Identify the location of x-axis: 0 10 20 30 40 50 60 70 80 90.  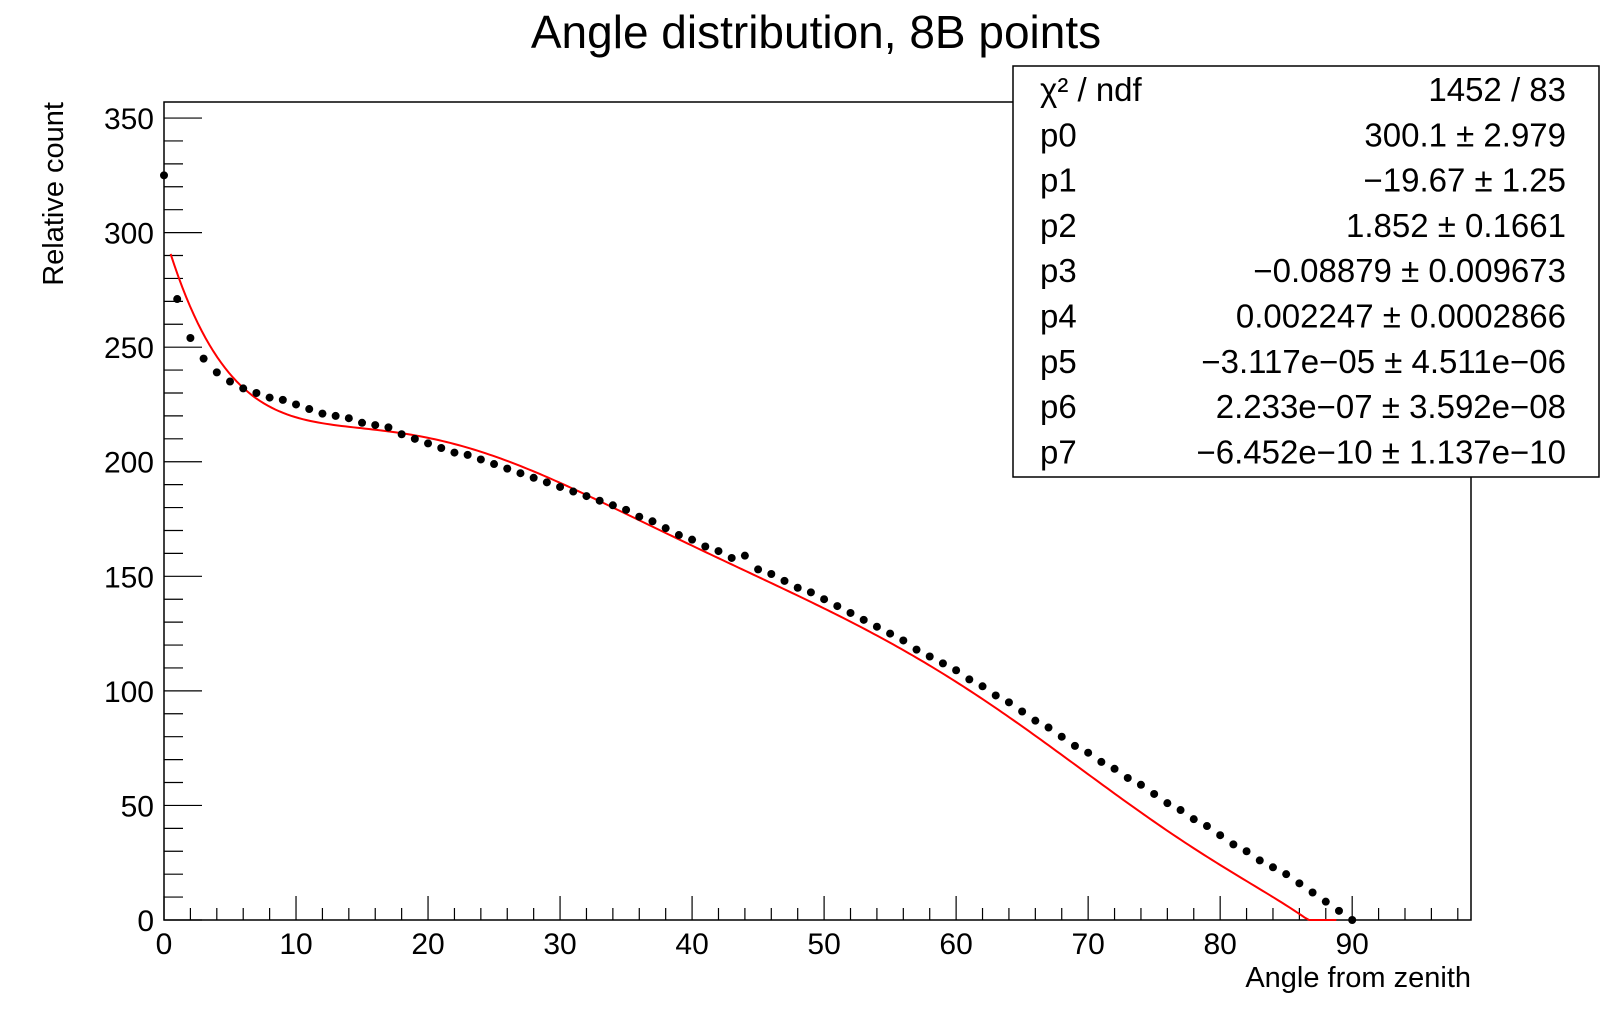
(807, 928).